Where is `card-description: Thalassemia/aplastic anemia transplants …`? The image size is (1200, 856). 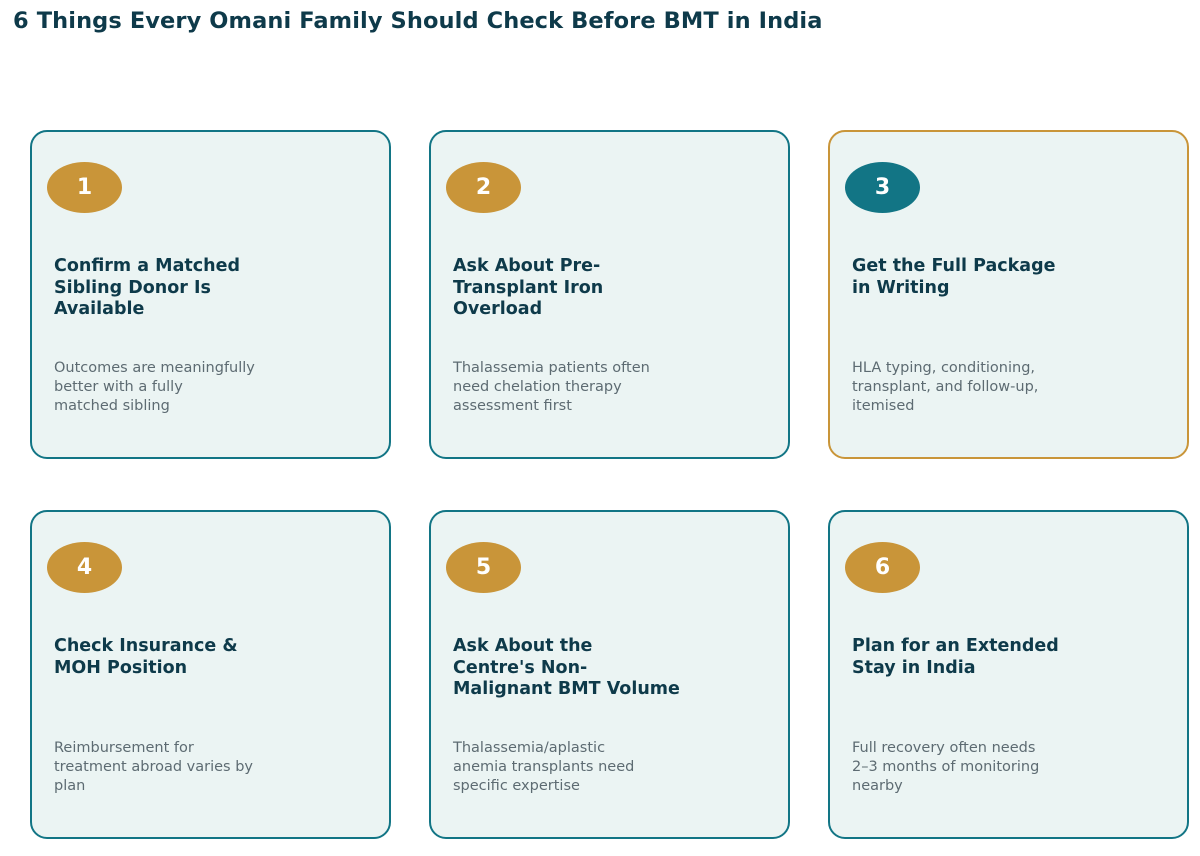
card-description: Thalassemia/aplastic anemia transplants … is located at coordinates (544, 767).